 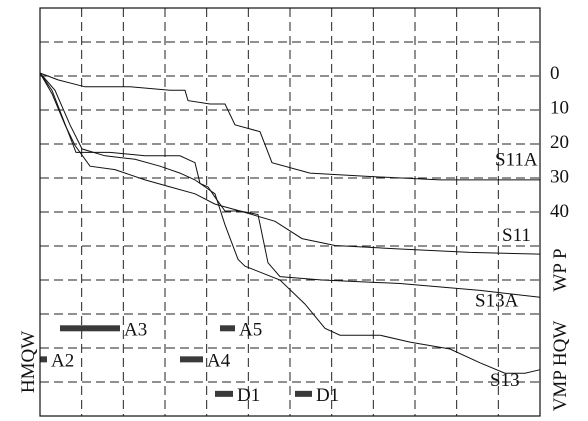 I want to click on event-bar-label-a2: A2, so click(x=62, y=360).